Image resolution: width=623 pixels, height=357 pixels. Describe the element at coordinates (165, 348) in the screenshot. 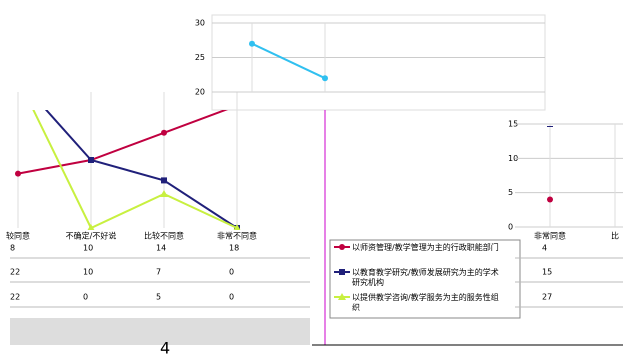

I see `page-number: 4` at that location.